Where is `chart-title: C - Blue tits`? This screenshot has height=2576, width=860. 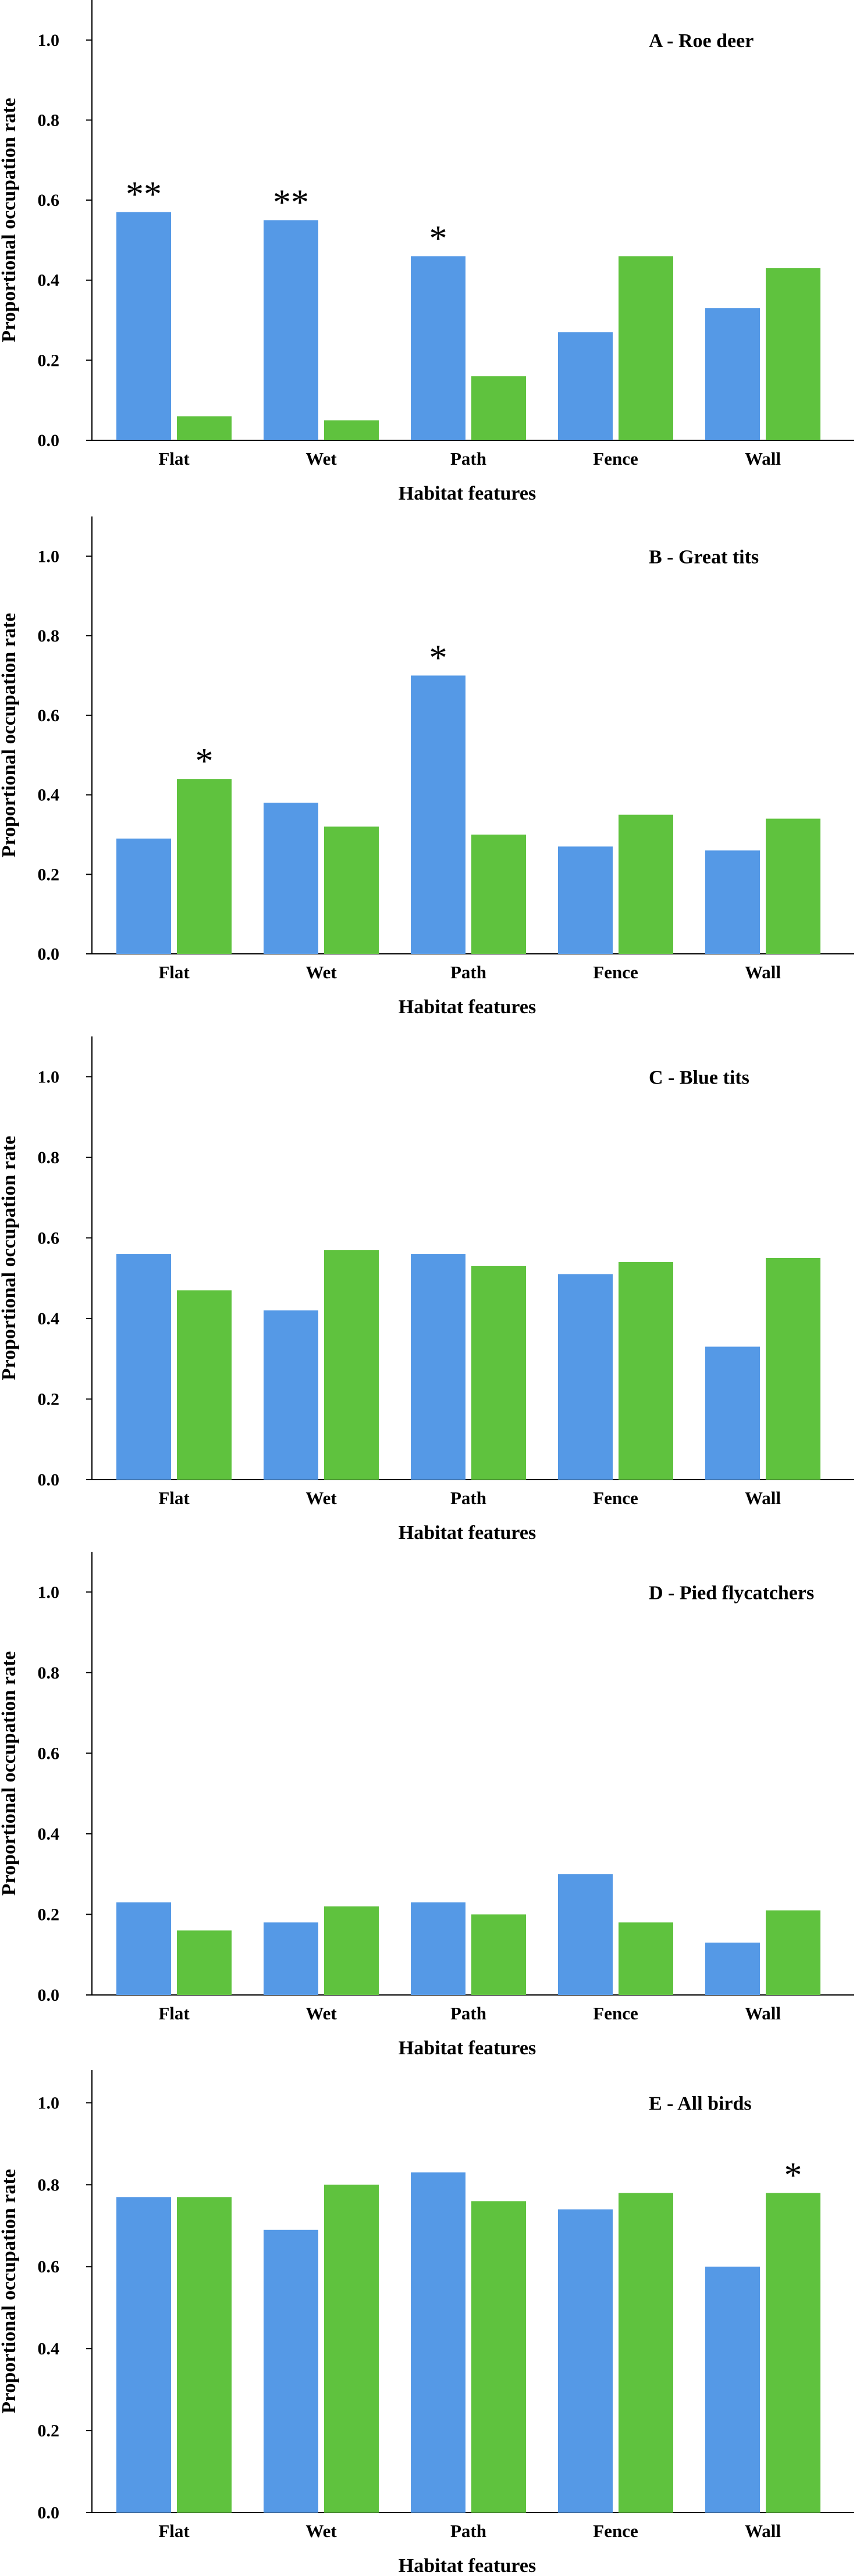 chart-title: C - Blue tits is located at coordinates (699, 1077).